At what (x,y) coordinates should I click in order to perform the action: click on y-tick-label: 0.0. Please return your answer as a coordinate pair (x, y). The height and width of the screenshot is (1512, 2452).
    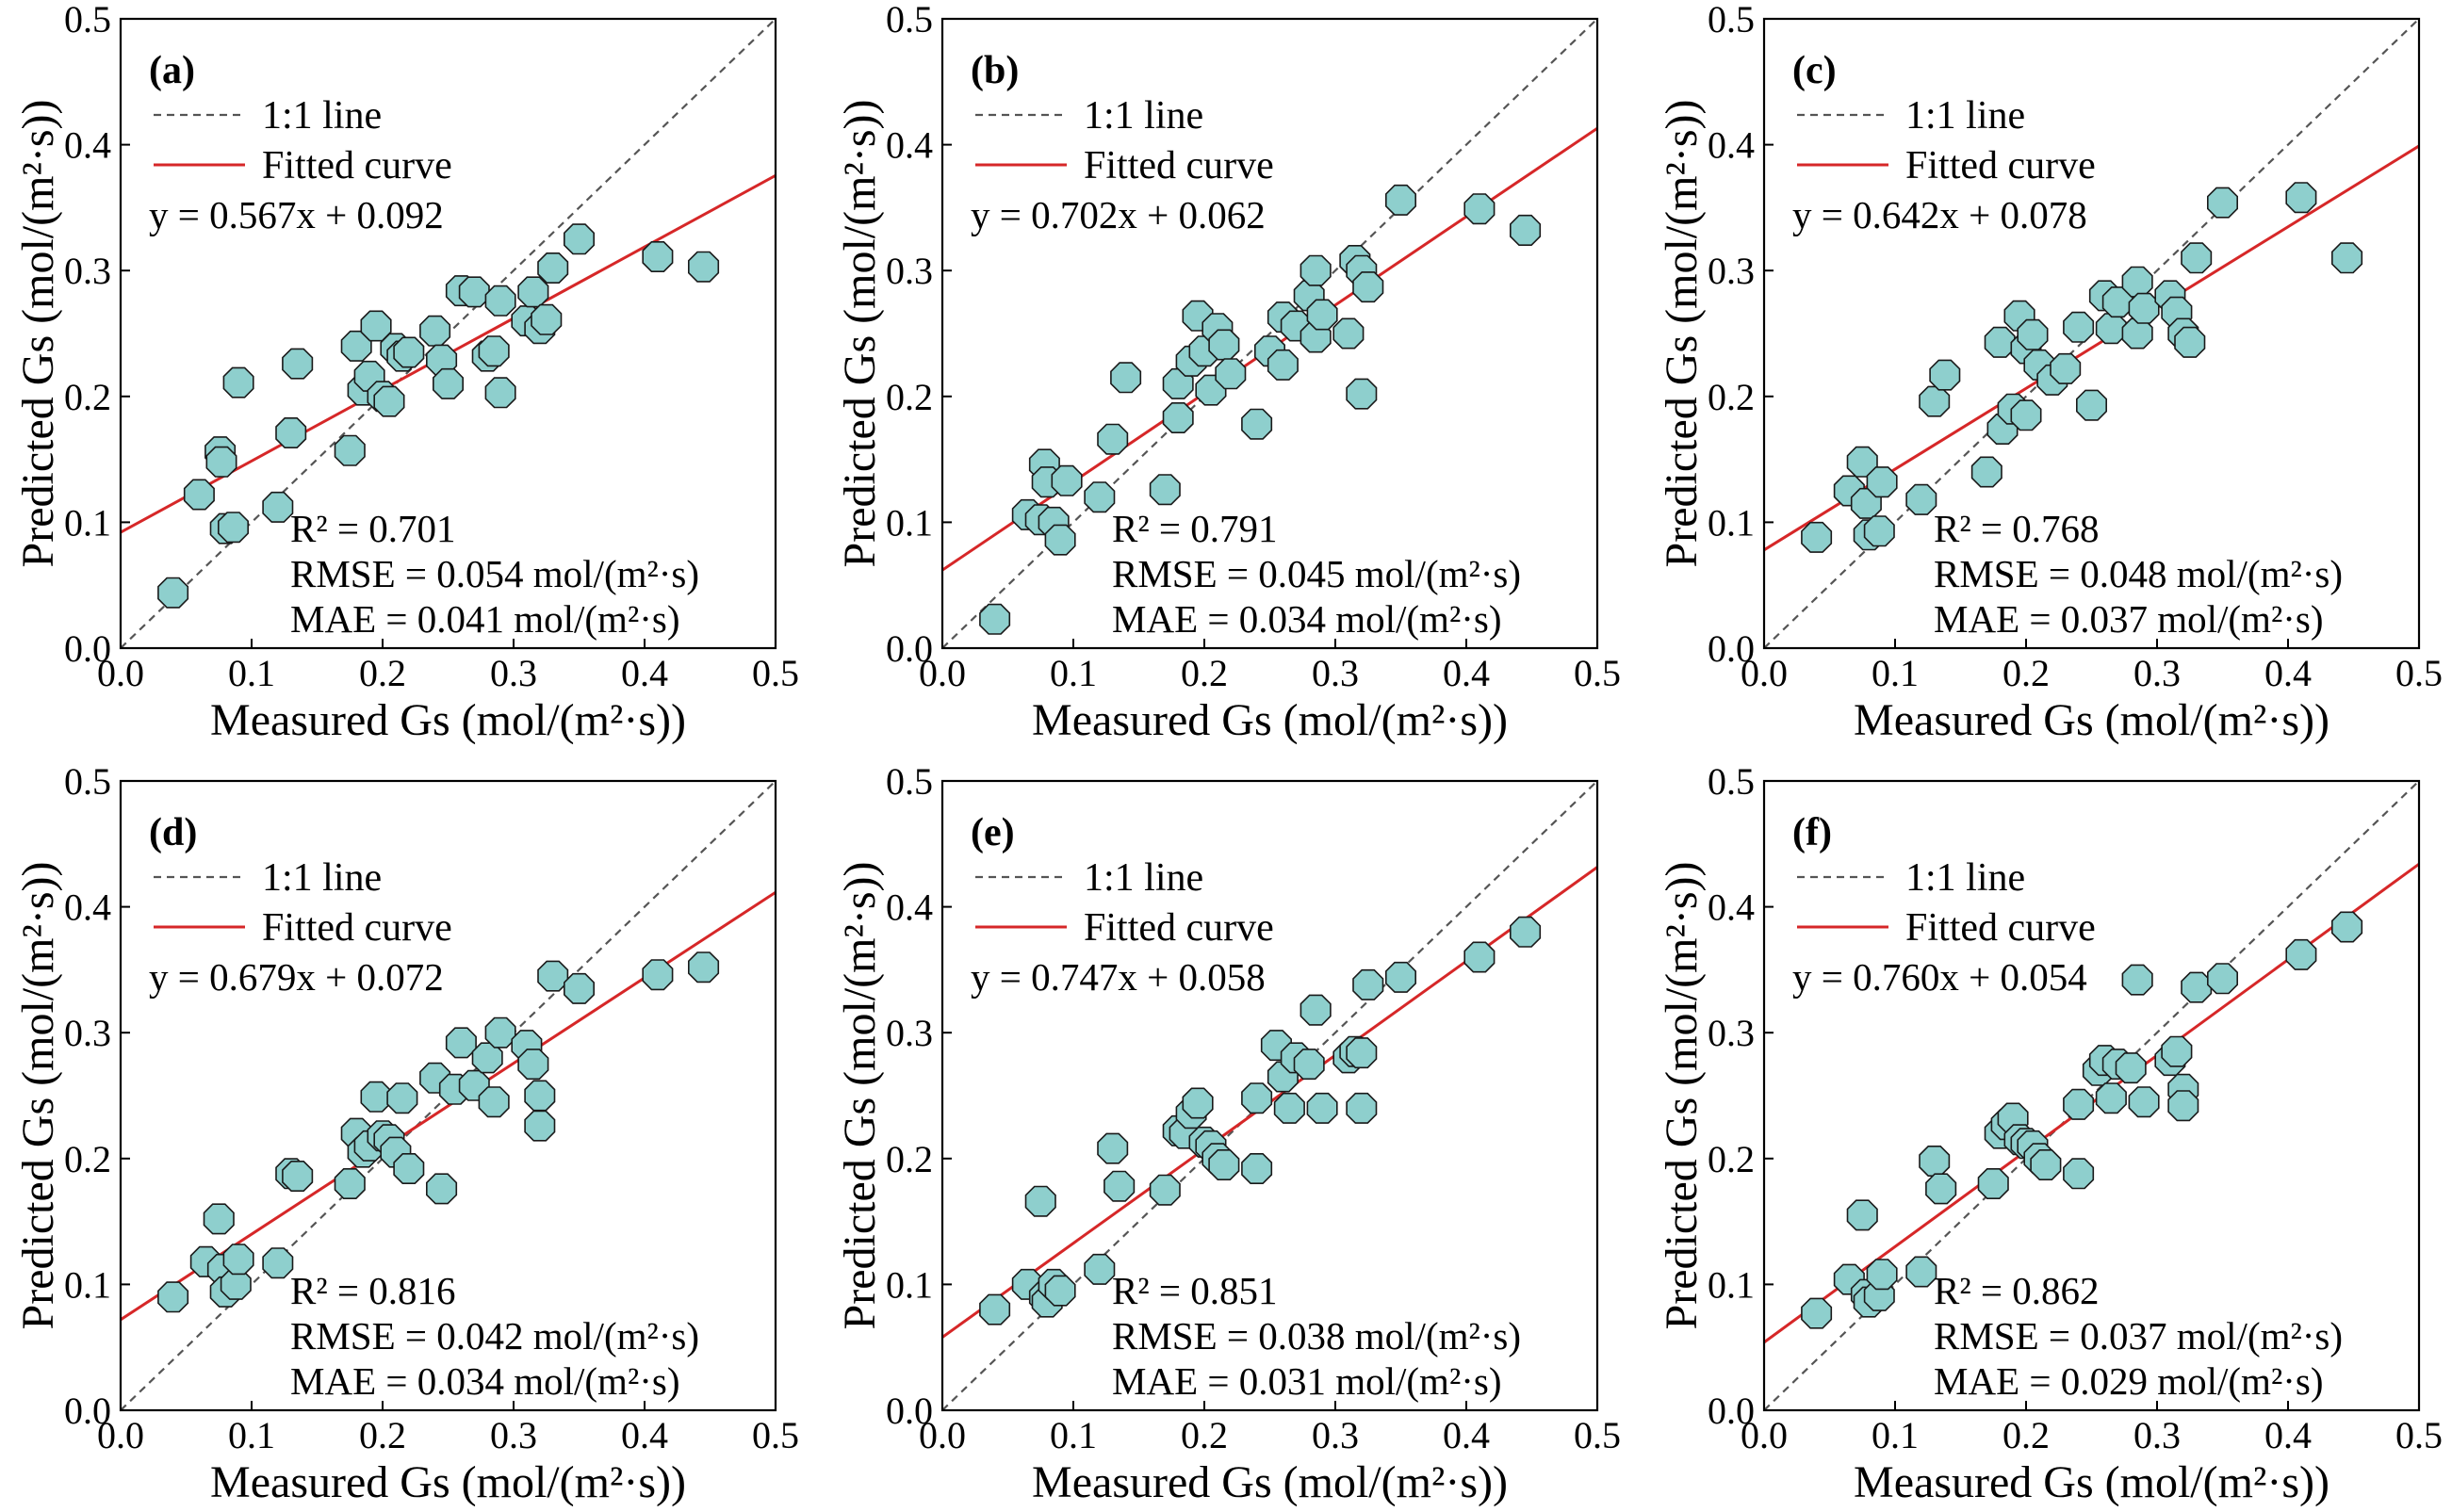
    Looking at the image, I should click on (87, 648).